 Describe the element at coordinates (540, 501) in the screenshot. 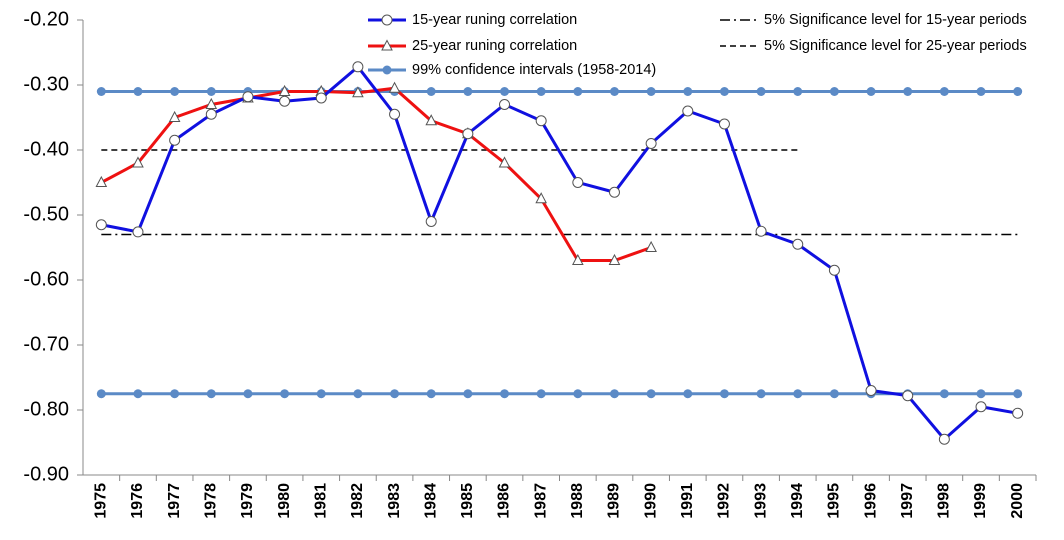

I see `x-tick-label: 1987` at that location.